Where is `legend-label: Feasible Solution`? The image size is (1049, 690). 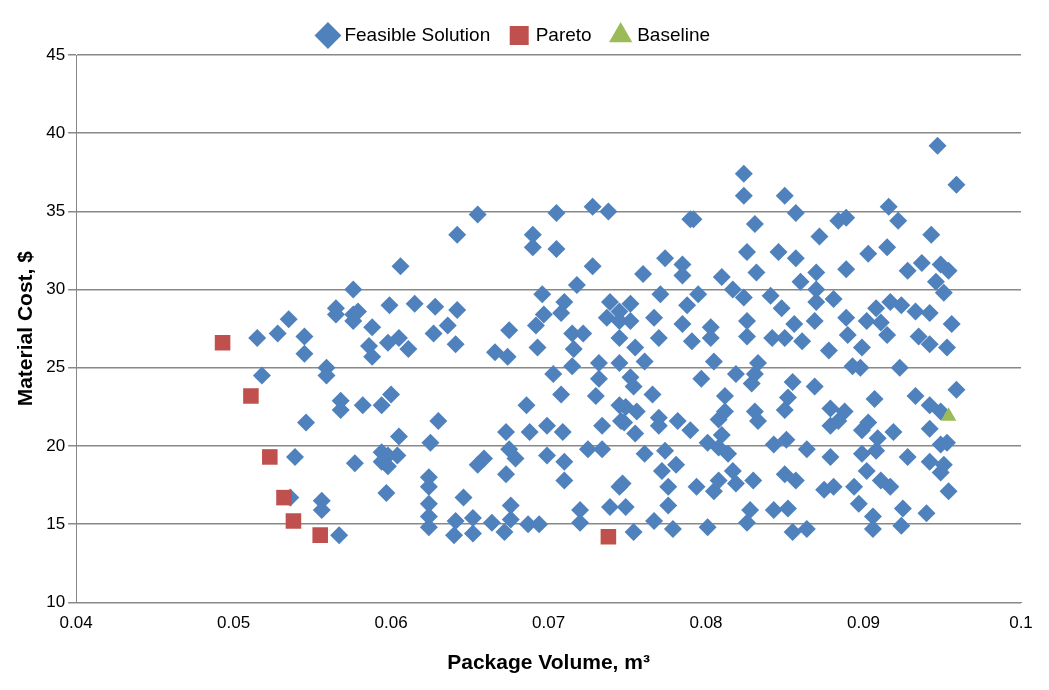 legend-label: Feasible Solution is located at coordinates (417, 34).